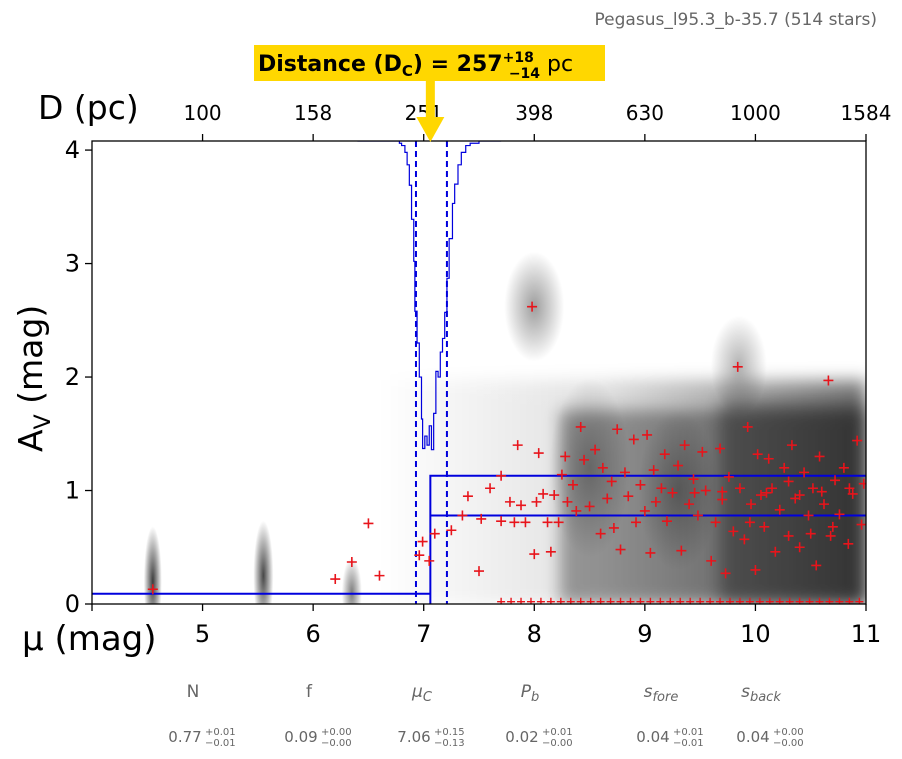 The height and width of the screenshot is (759, 902). I want to click on svg-text:Distance (DC) = 257+18−14 pc: Distance (DC) = 257+18 −14 pc, so click(415, 66).